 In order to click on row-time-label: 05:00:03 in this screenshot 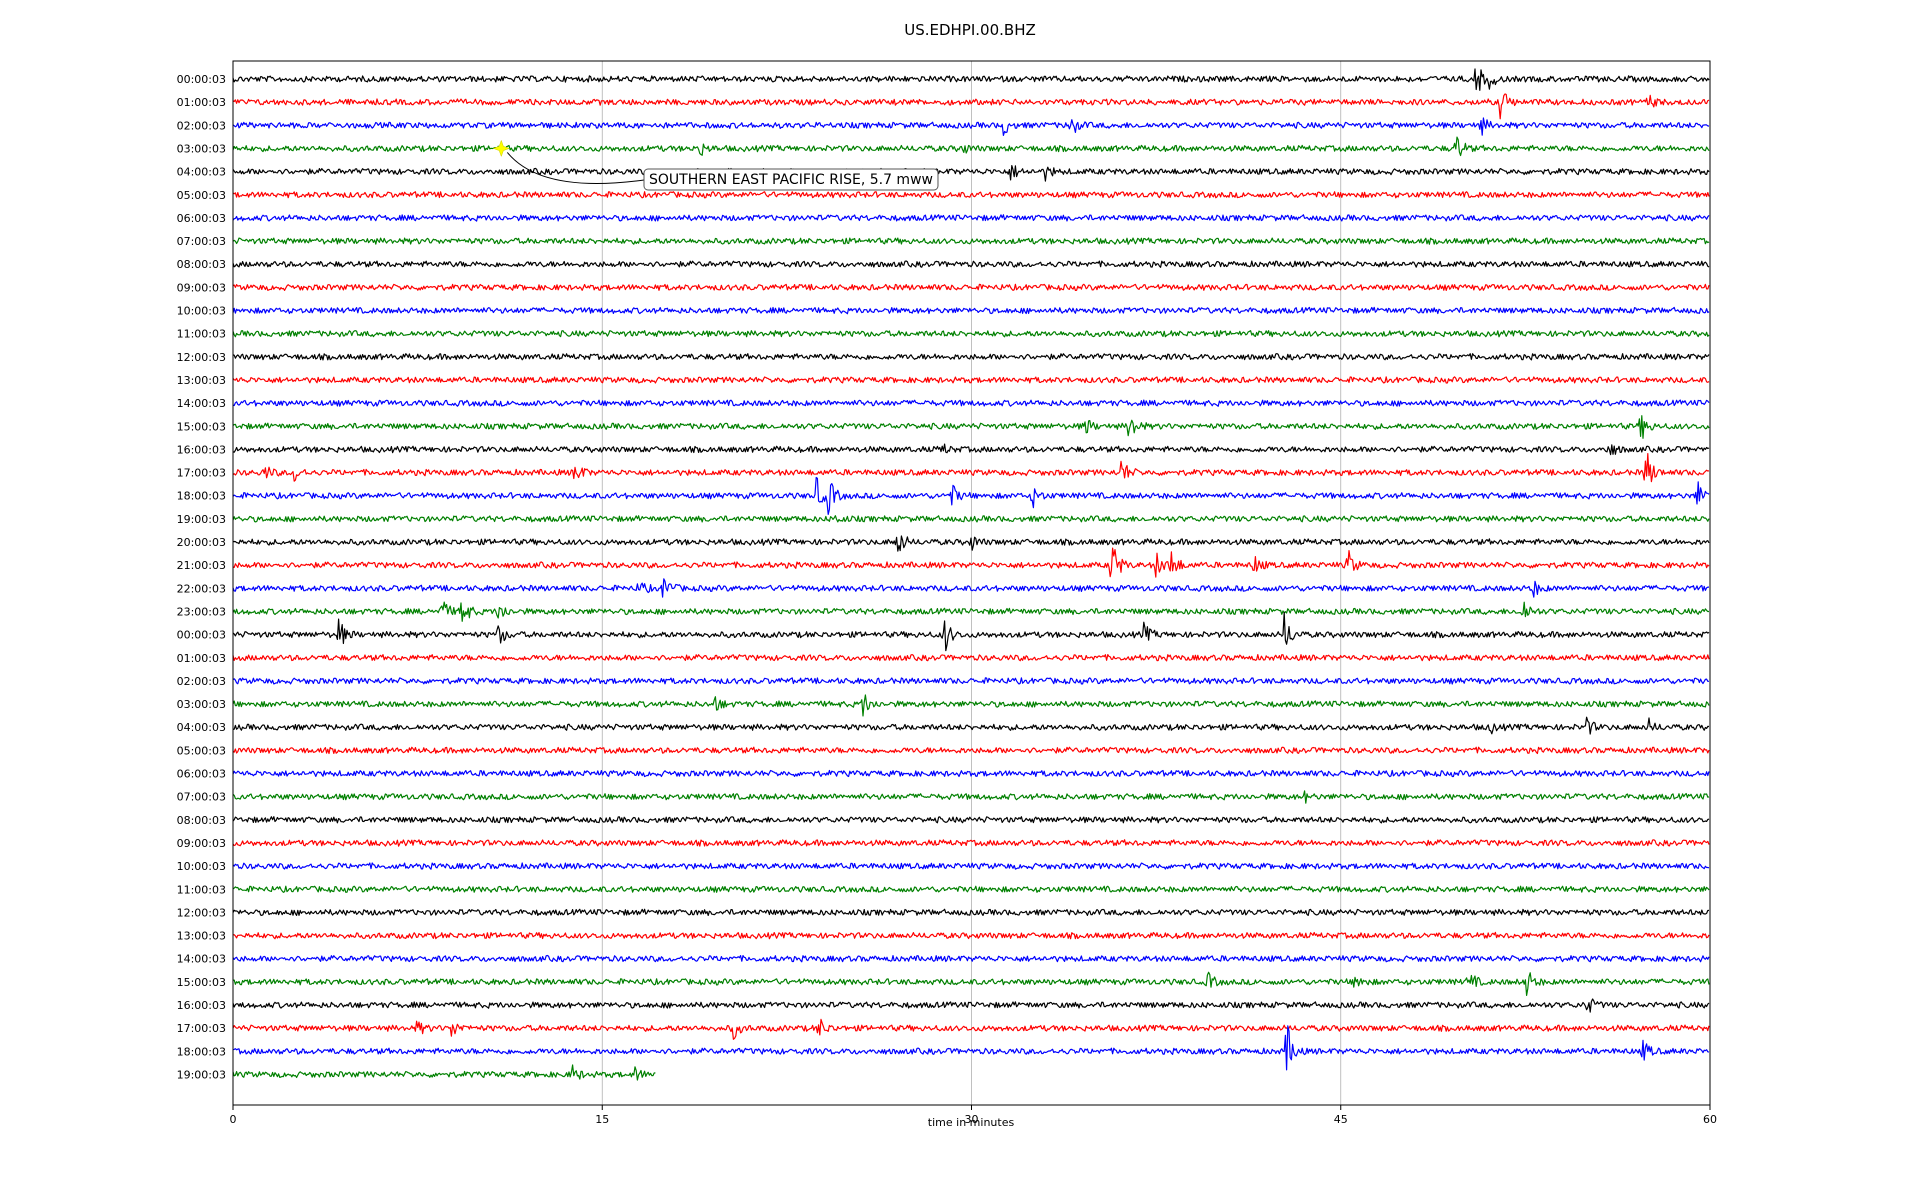, I will do `click(201, 195)`.